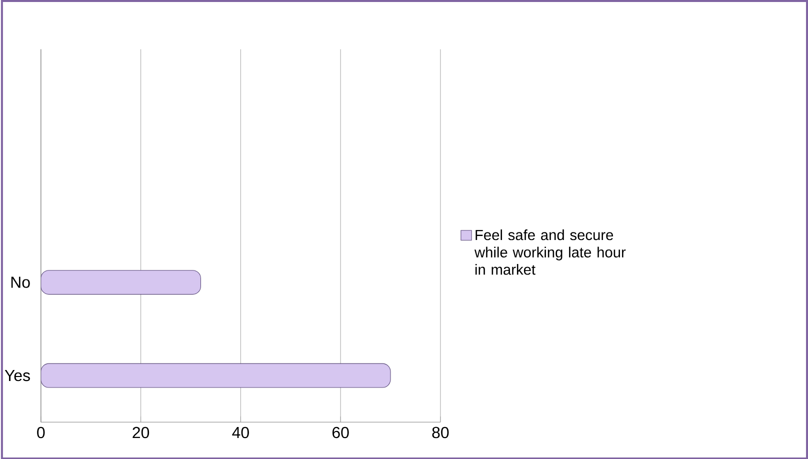  I want to click on y-tick-label: Yes, so click(17, 375).